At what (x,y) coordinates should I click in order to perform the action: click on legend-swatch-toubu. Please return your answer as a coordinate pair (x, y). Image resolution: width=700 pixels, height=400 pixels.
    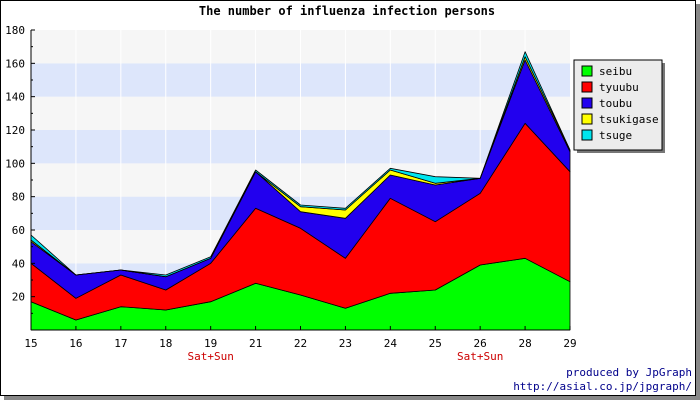
    Looking at the image, I should click on (587, 103).